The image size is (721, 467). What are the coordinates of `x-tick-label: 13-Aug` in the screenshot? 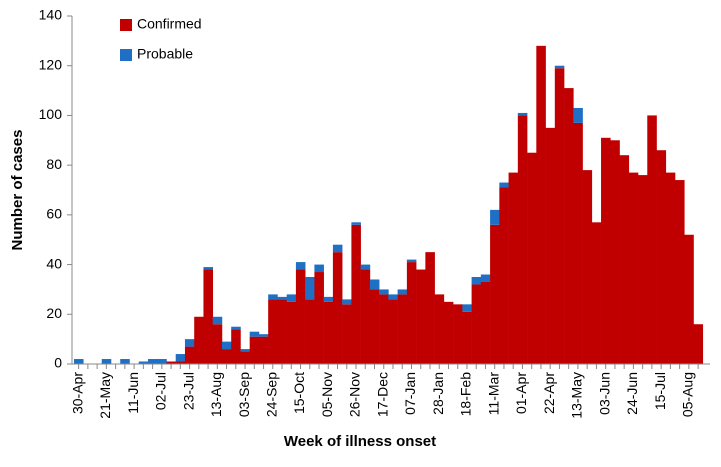 It's located at (216, 394).